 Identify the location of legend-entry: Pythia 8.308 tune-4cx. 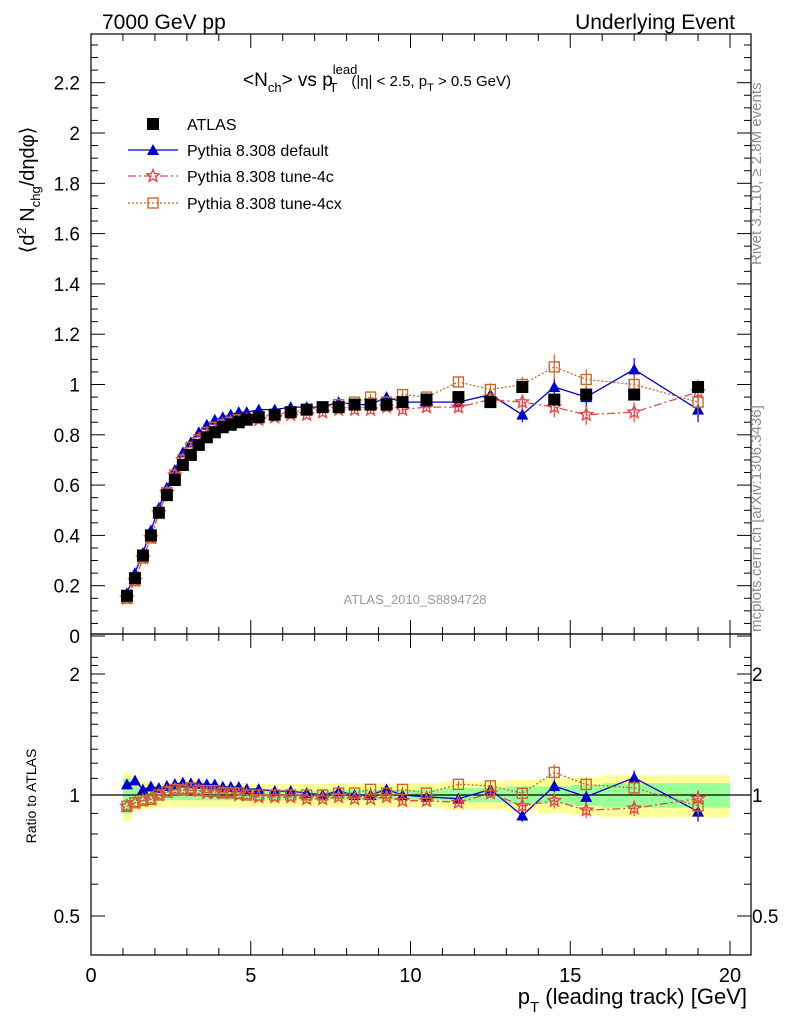
(235, 204).